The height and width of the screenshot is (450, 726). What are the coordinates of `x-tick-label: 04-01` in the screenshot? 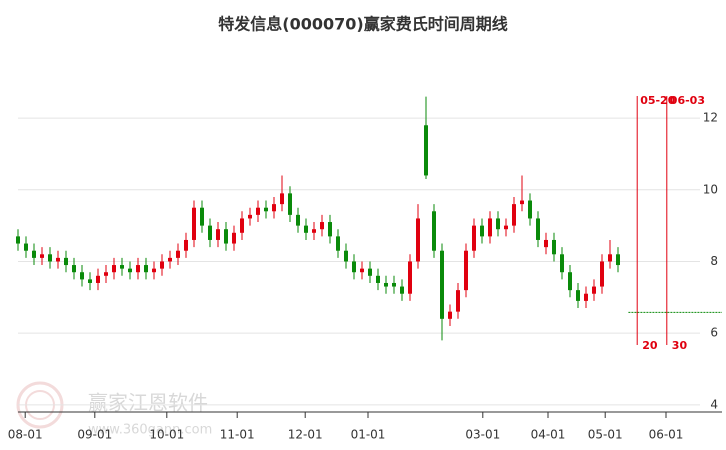 It's located at (548, 435).